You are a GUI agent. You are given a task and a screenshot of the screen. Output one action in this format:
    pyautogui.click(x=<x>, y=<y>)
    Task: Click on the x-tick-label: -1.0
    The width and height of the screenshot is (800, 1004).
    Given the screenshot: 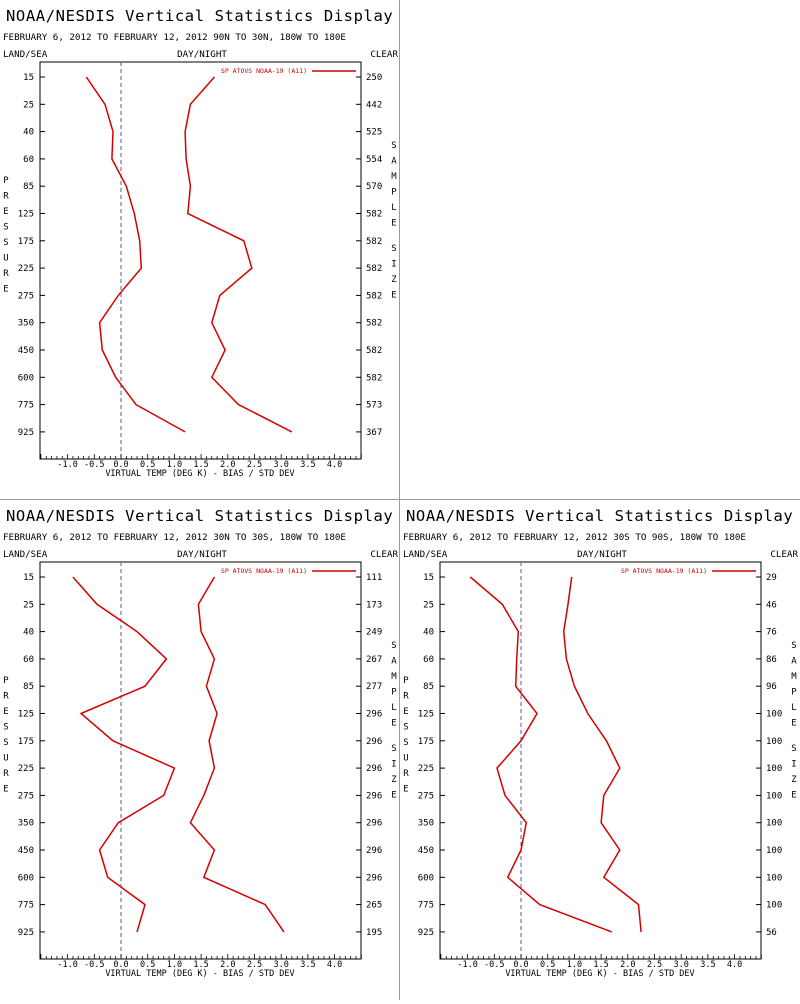 What is the action you would take?
    pyautogui.click(x=67, y=965)
    